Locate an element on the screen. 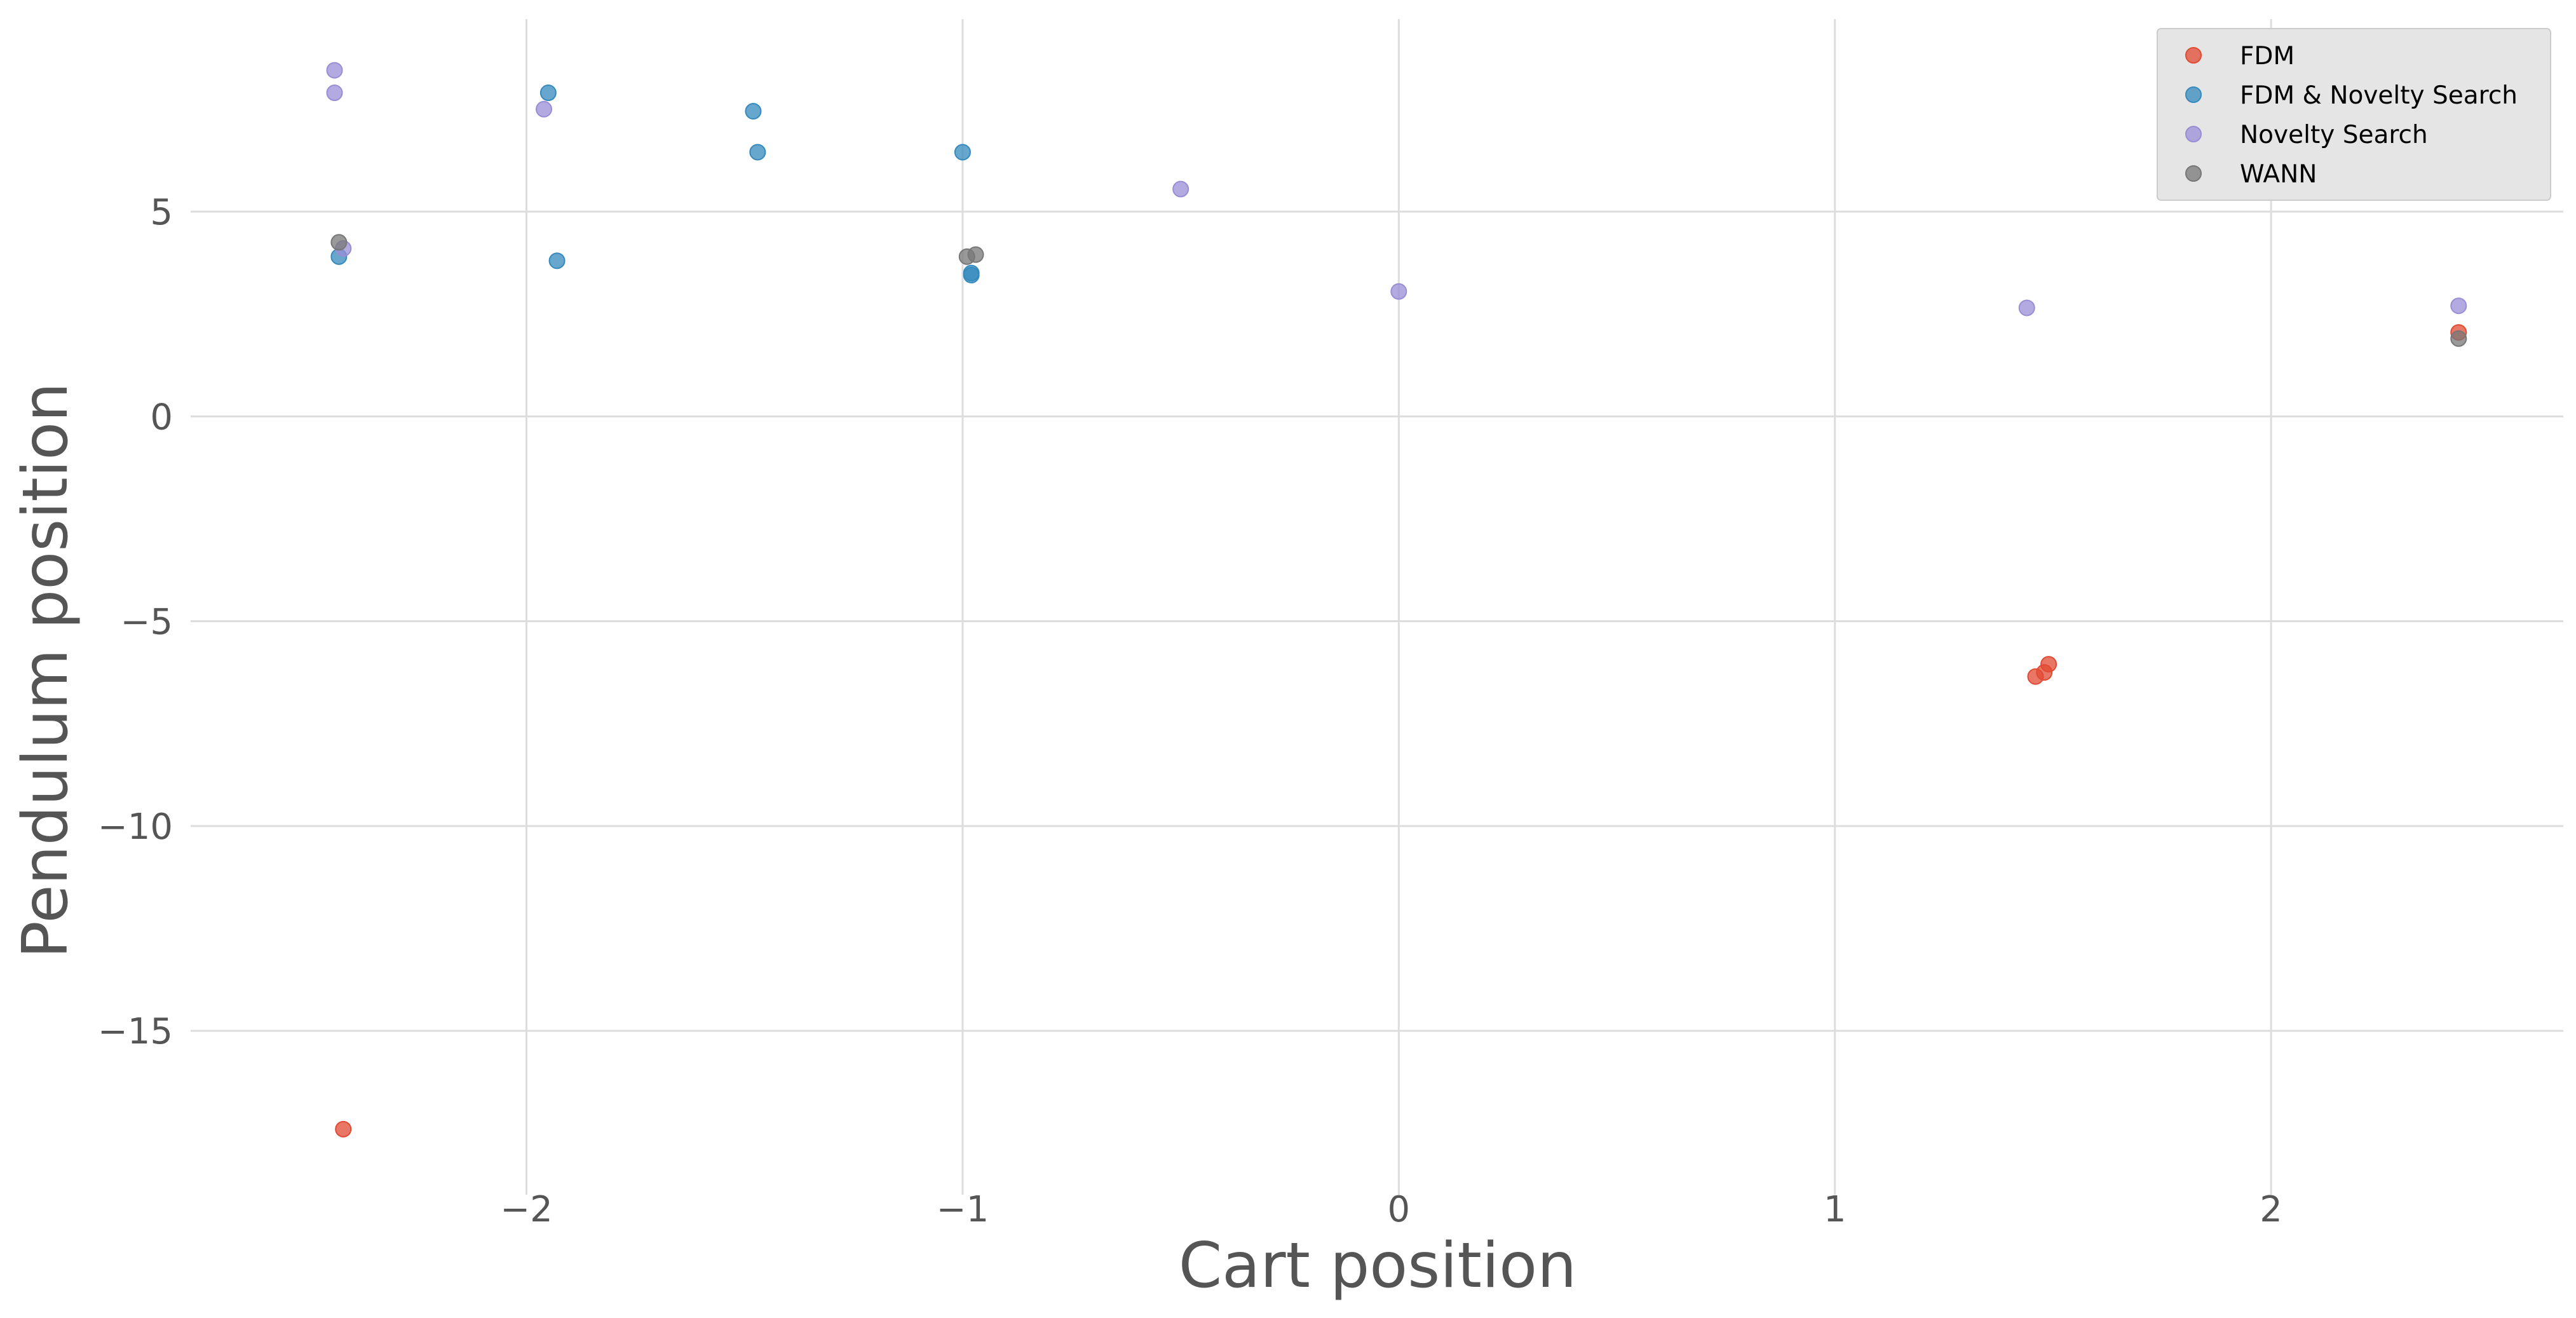 This screenshot has height=1318, width=2576. x-tick-label: −2 is located at coordinates (526, 1209).